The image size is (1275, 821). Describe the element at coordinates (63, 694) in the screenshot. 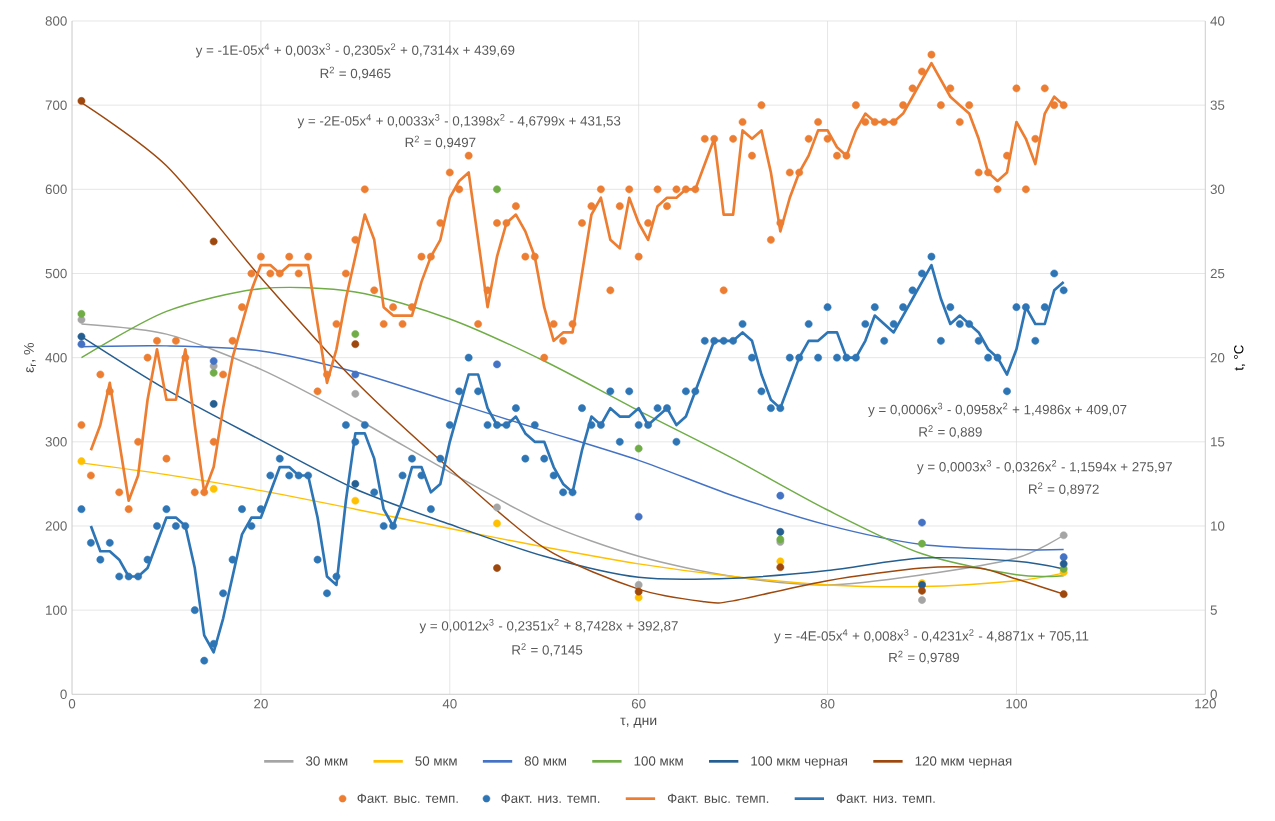

I see `y-tick-label: 0` at that location.